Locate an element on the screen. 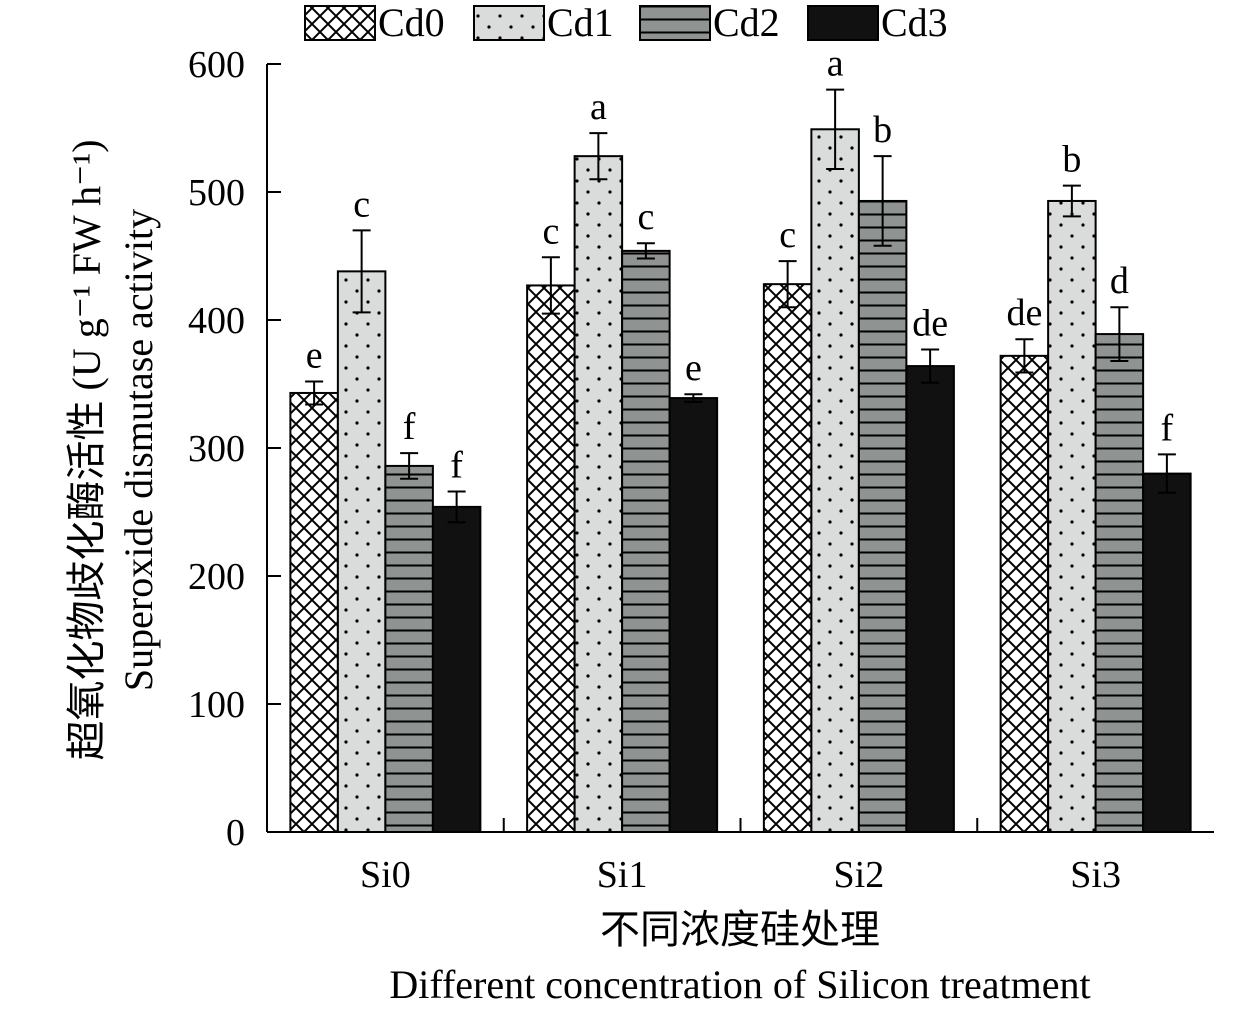 The image size is (1260, 1013). y-tick-label: 0 is located at coordinates (235, 833).